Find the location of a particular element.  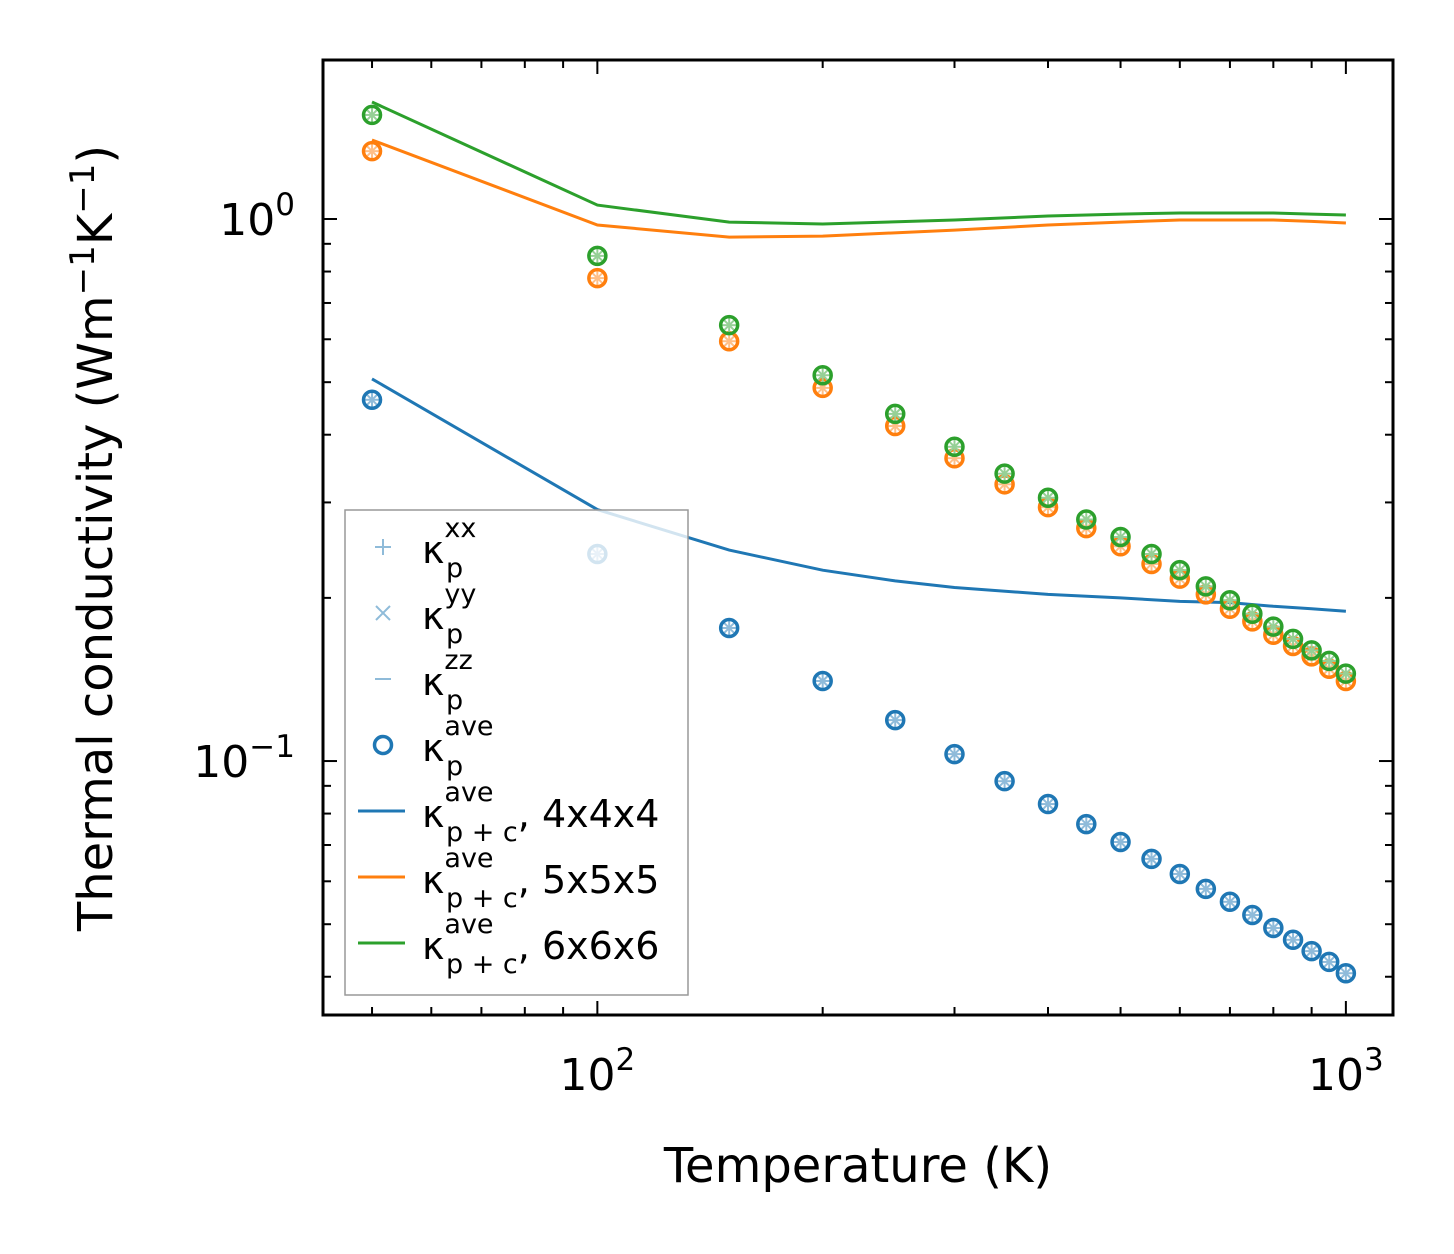

legend-entry: κxx p is located at coordinates (425, 548).